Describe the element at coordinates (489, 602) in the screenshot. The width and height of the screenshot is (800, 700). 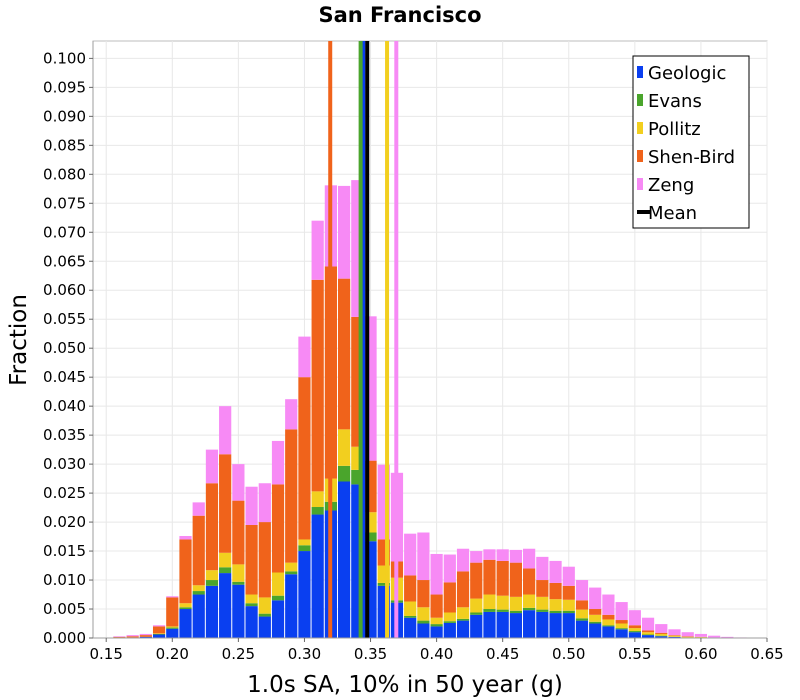
I see `bar-pollitz-0.44` at that location.